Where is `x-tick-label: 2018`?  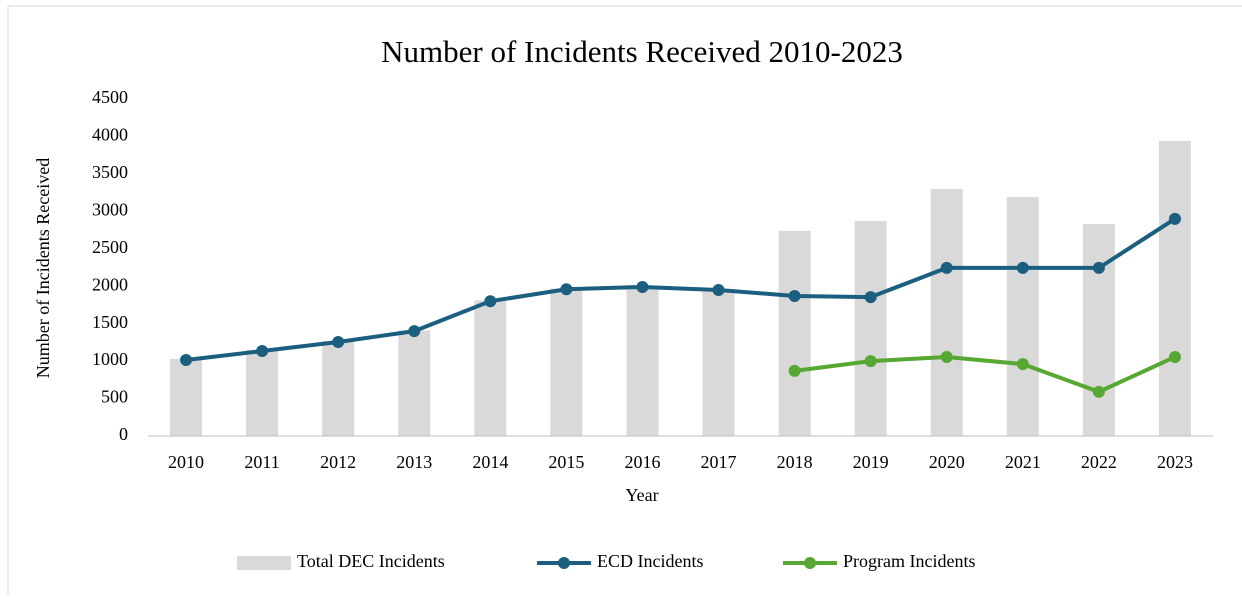
x-tick-label: 2018 is located at coordinates (795, 462).